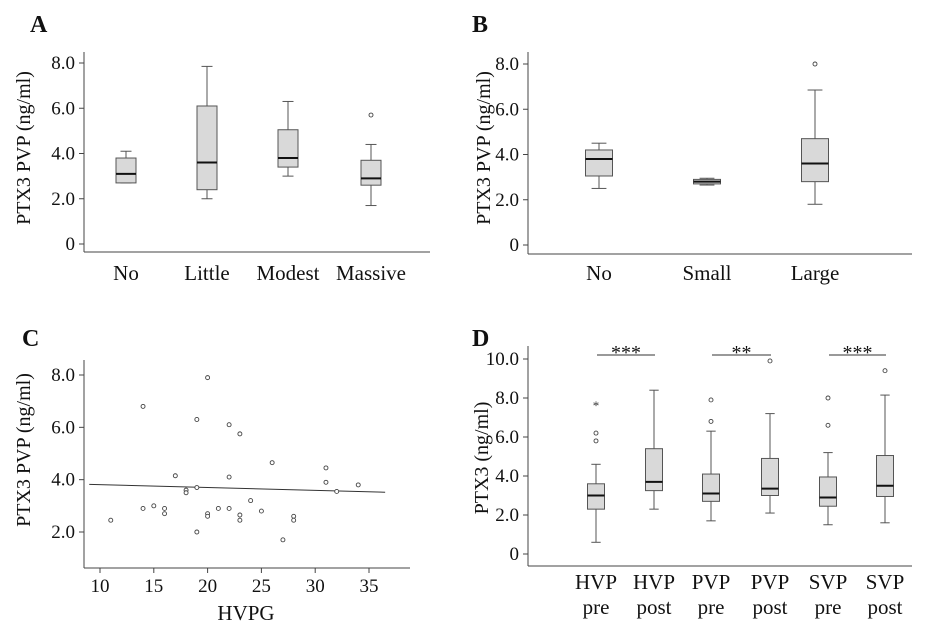 This screenshot has width=928, height=624. I want to click on x-tick-label: 20, so click(207, 586).